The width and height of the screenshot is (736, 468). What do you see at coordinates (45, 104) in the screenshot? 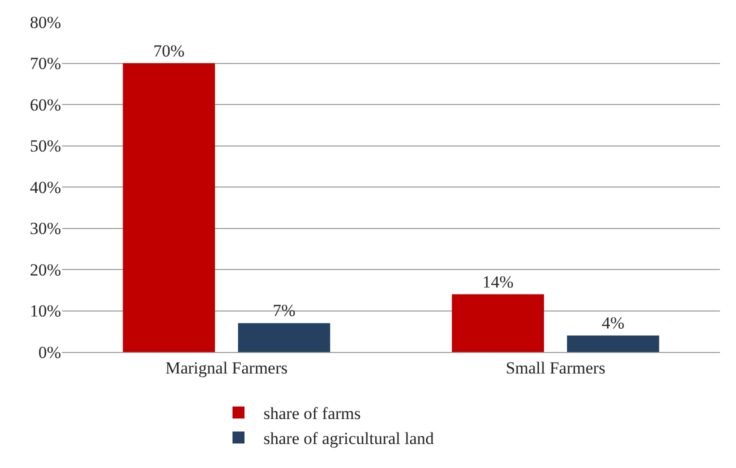
I see `y-tick-label: 60%` at bounding box center [45, 104].